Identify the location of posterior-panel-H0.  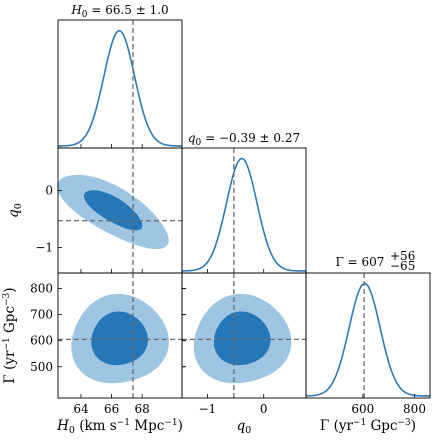
(120, 84).